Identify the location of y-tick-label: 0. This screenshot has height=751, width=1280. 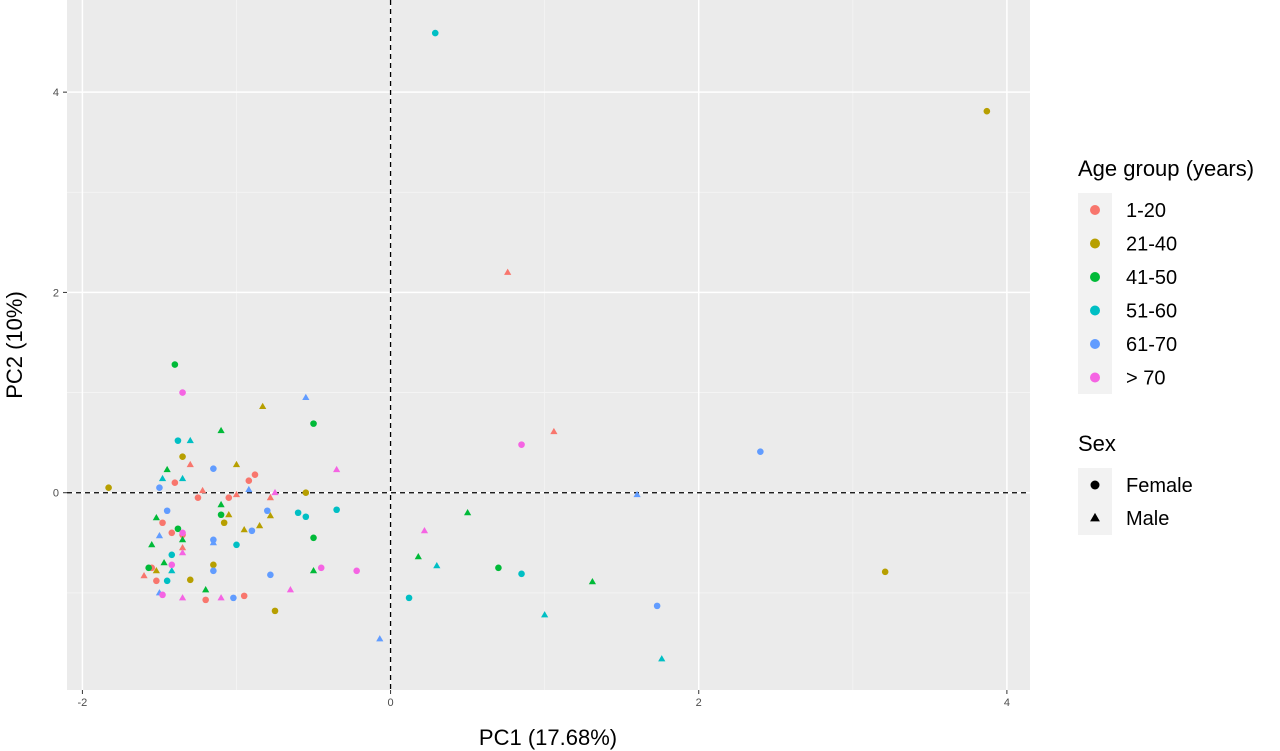
(56, 494).